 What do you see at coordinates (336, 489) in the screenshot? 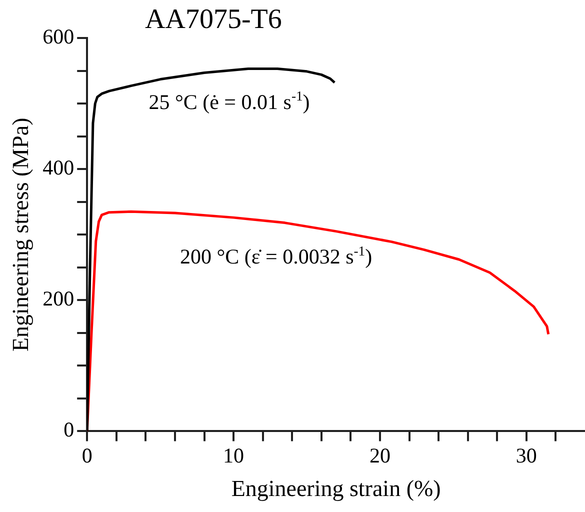
I see `x-axis-title: Engineering strain (%)` at bounding box center [336, 489].